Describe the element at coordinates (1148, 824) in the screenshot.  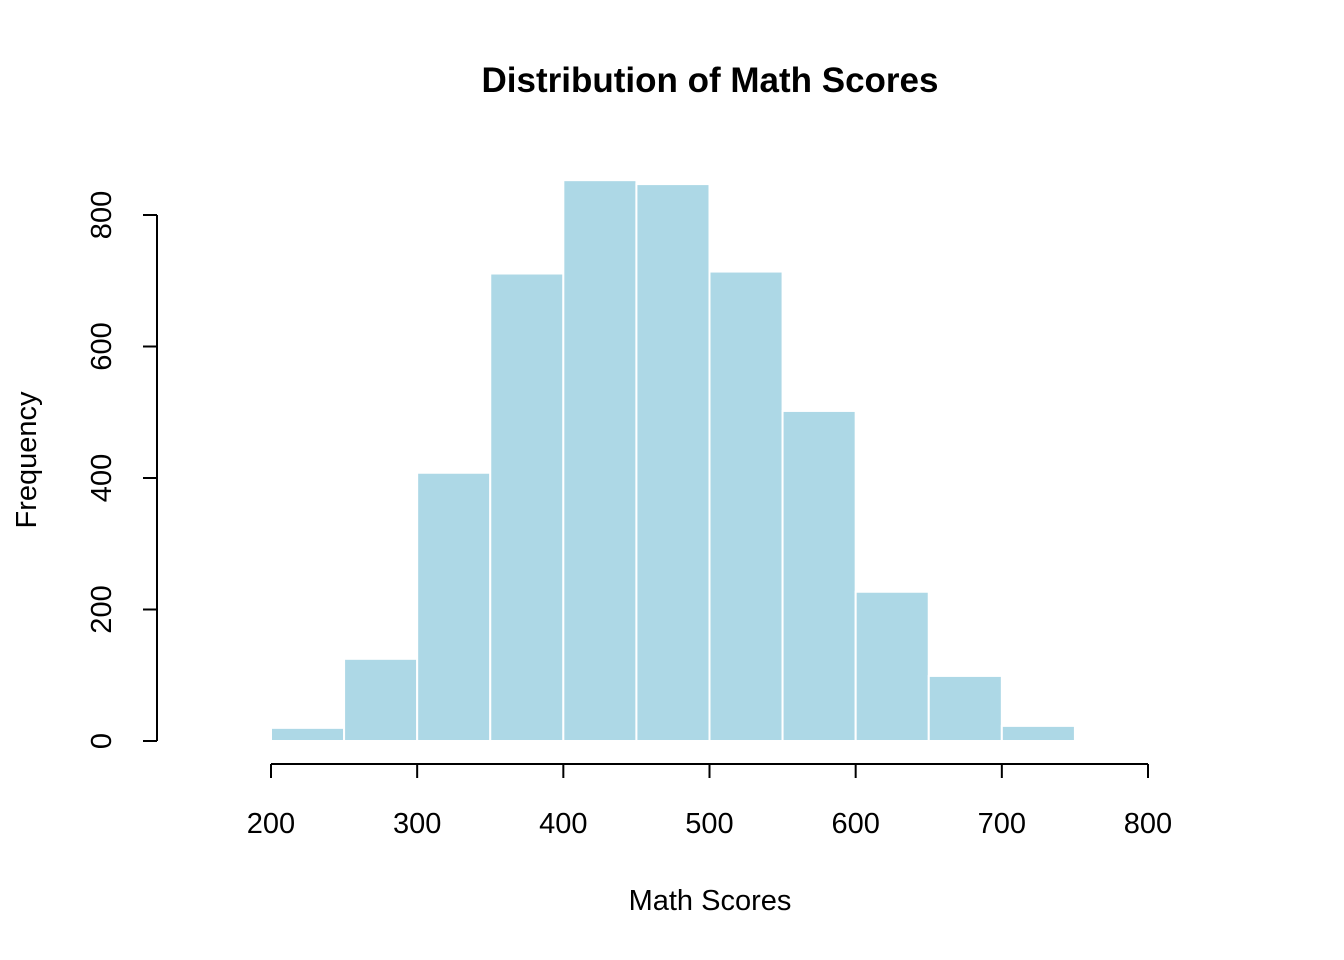
I see `x-tick-label-800: 800` at that location.